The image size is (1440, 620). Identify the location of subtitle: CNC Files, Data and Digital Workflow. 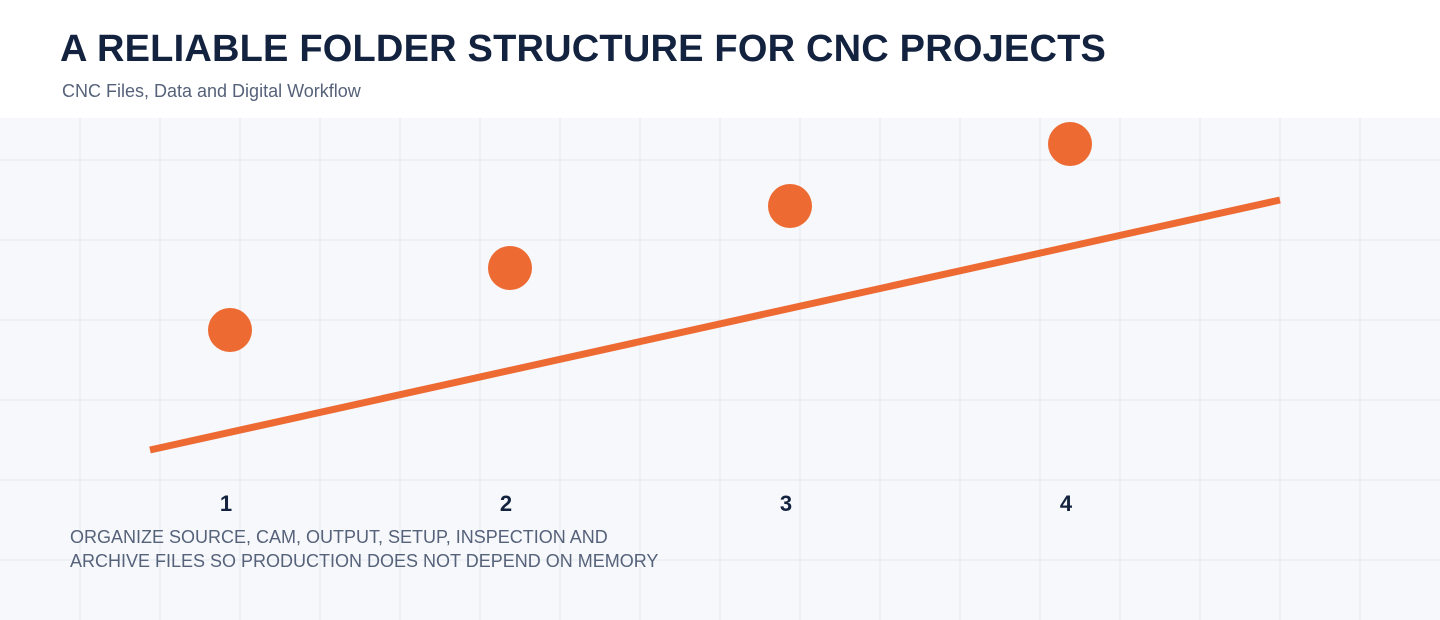
(211, 91).